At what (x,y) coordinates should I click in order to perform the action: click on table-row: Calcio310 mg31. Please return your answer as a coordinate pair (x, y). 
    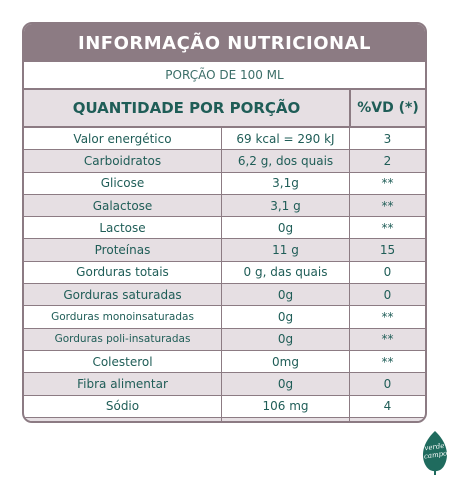
    Looking at the image, I should click on (224, 419).